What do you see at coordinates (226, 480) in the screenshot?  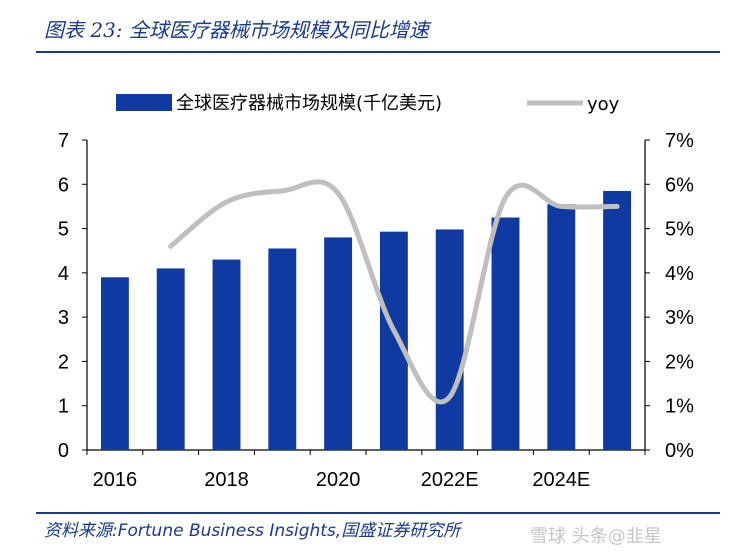 I see `x-tick-label: 2018` at bounding box center [226, 480].